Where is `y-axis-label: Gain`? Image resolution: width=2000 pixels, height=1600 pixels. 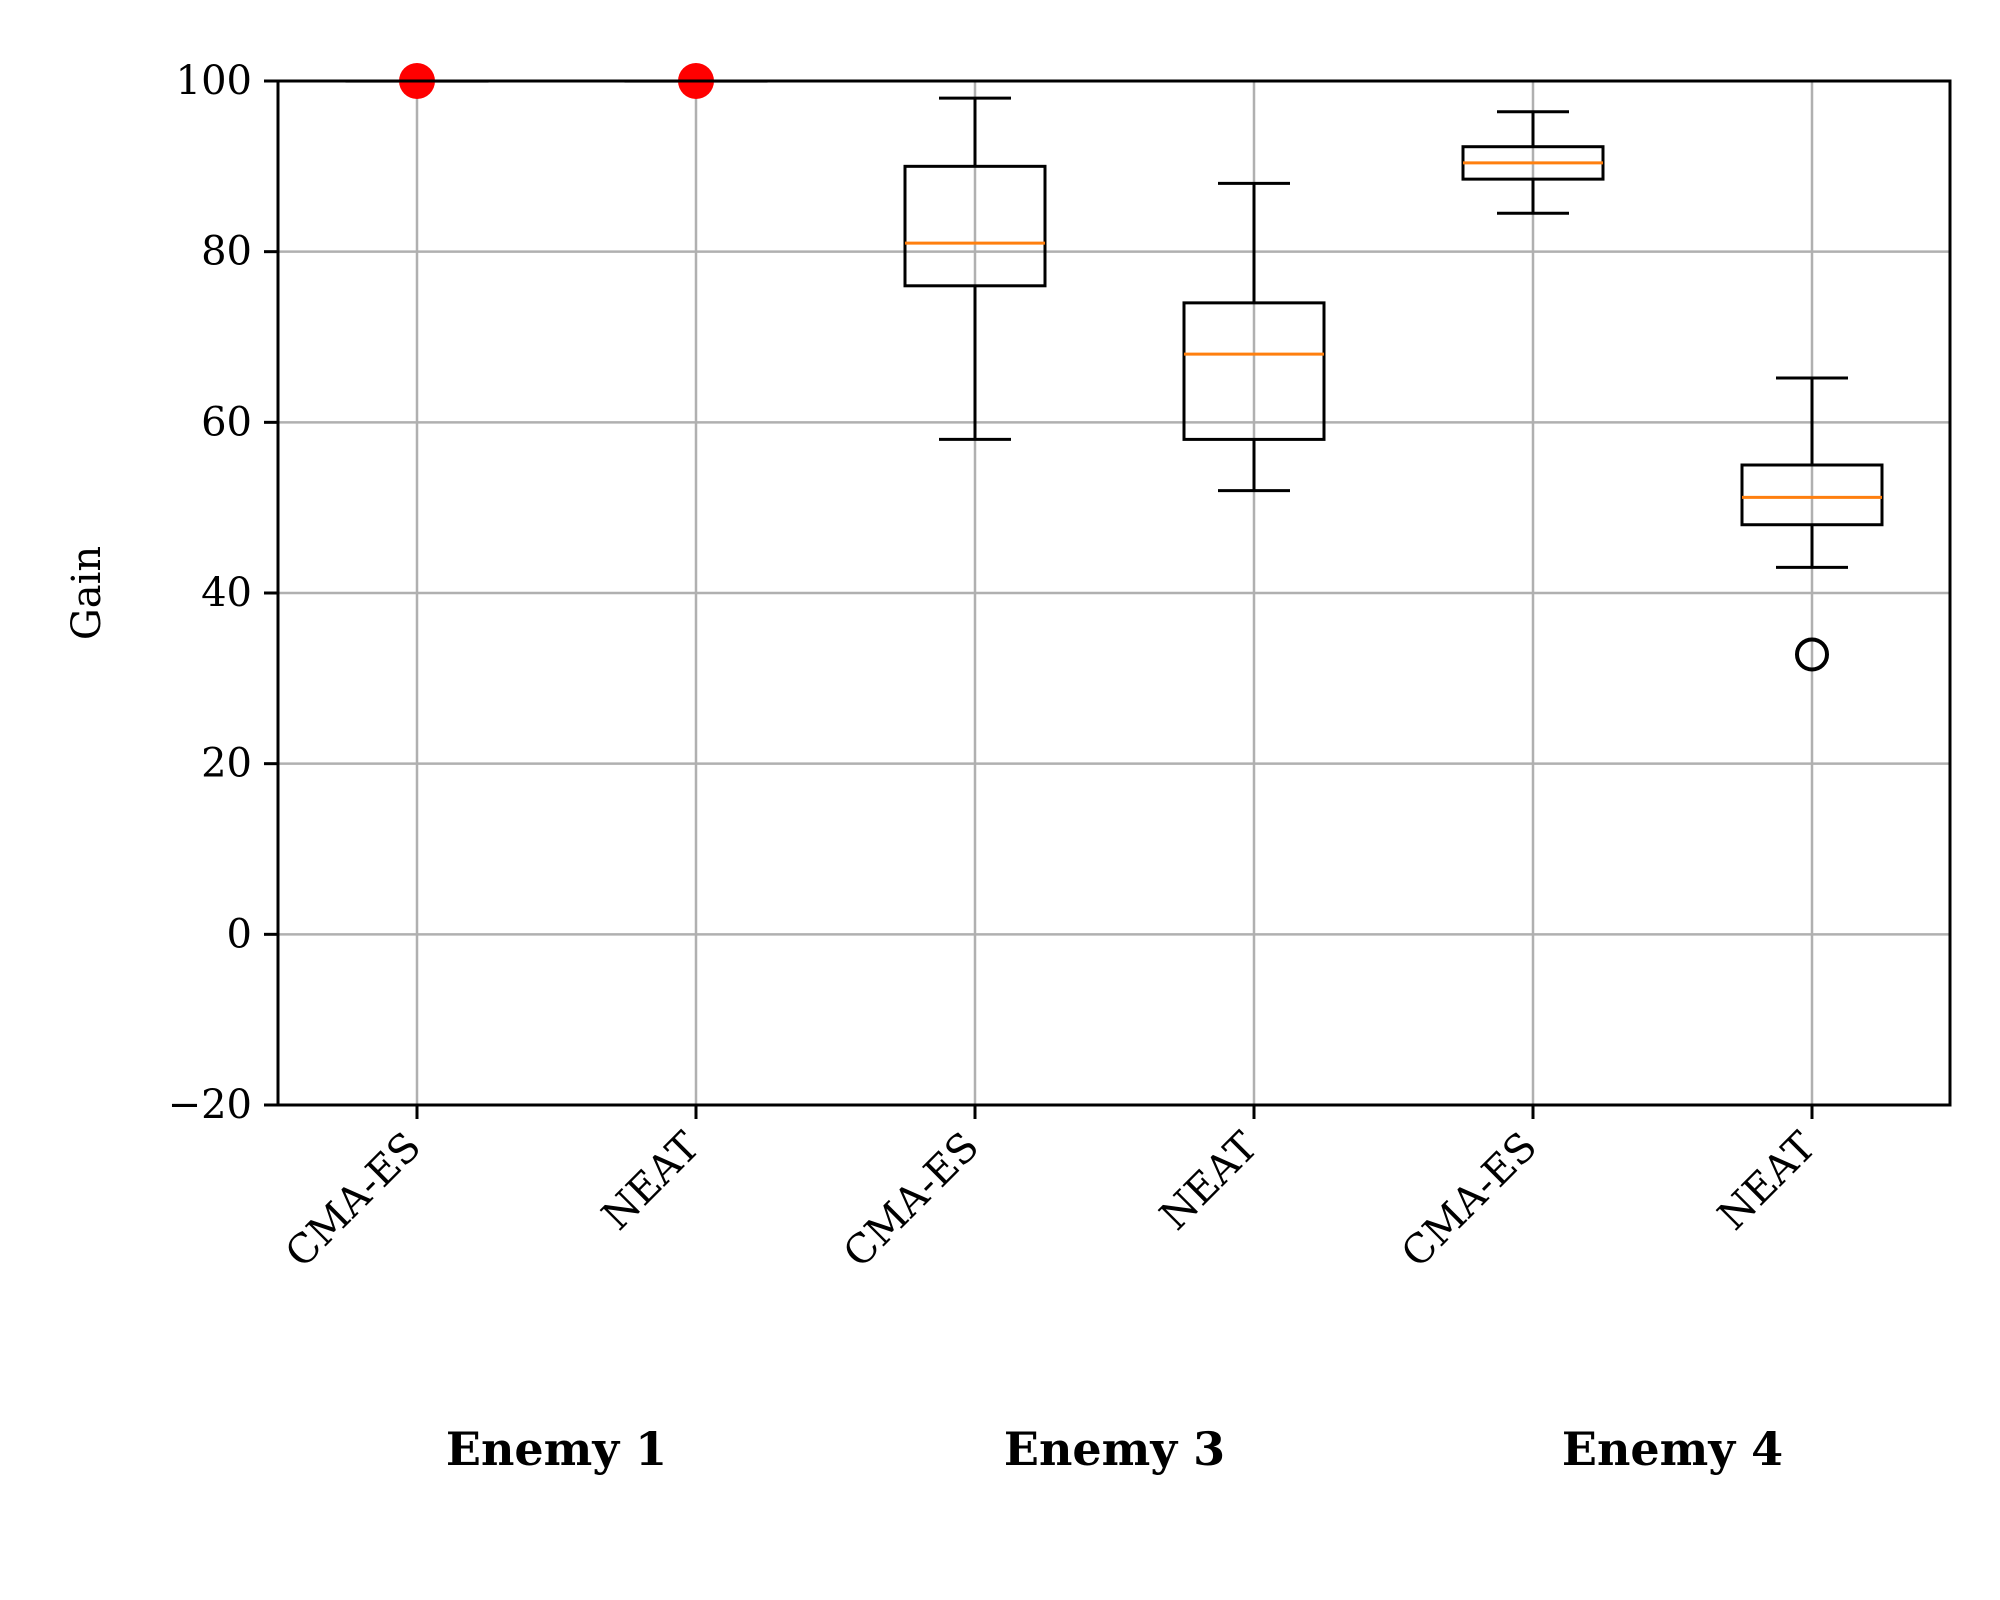 y-axis-label: Gain is located at coordinates (87, 593).